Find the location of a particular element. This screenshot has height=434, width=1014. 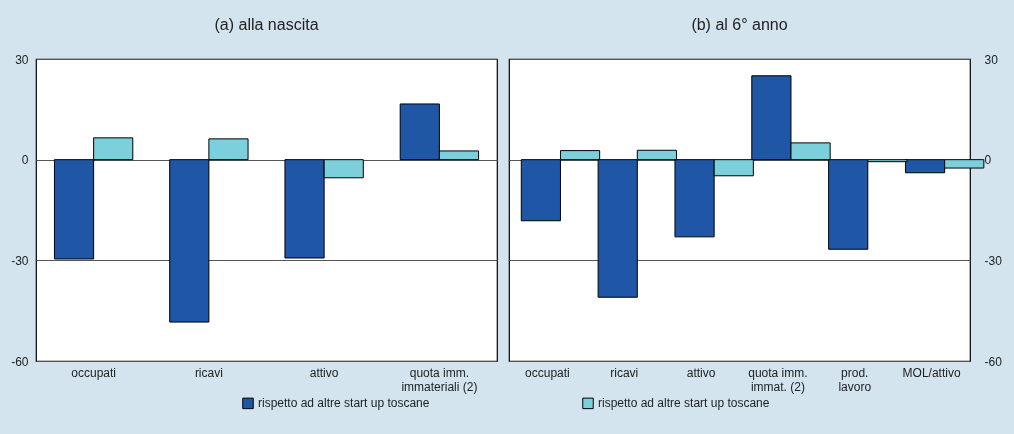

x-tick-label: quota imm. immat. (2) is located at coordinates (778, 379).